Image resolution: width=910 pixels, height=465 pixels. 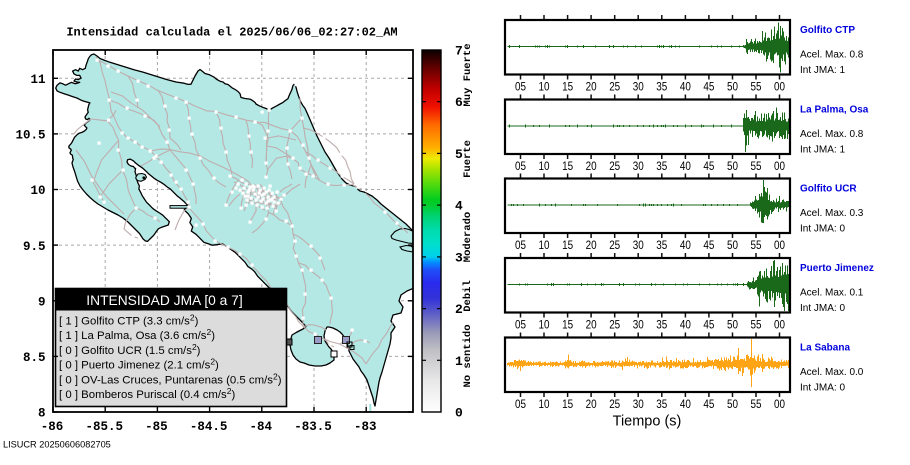 I want to click on svg-text: 9, so click(x=42, y=303).